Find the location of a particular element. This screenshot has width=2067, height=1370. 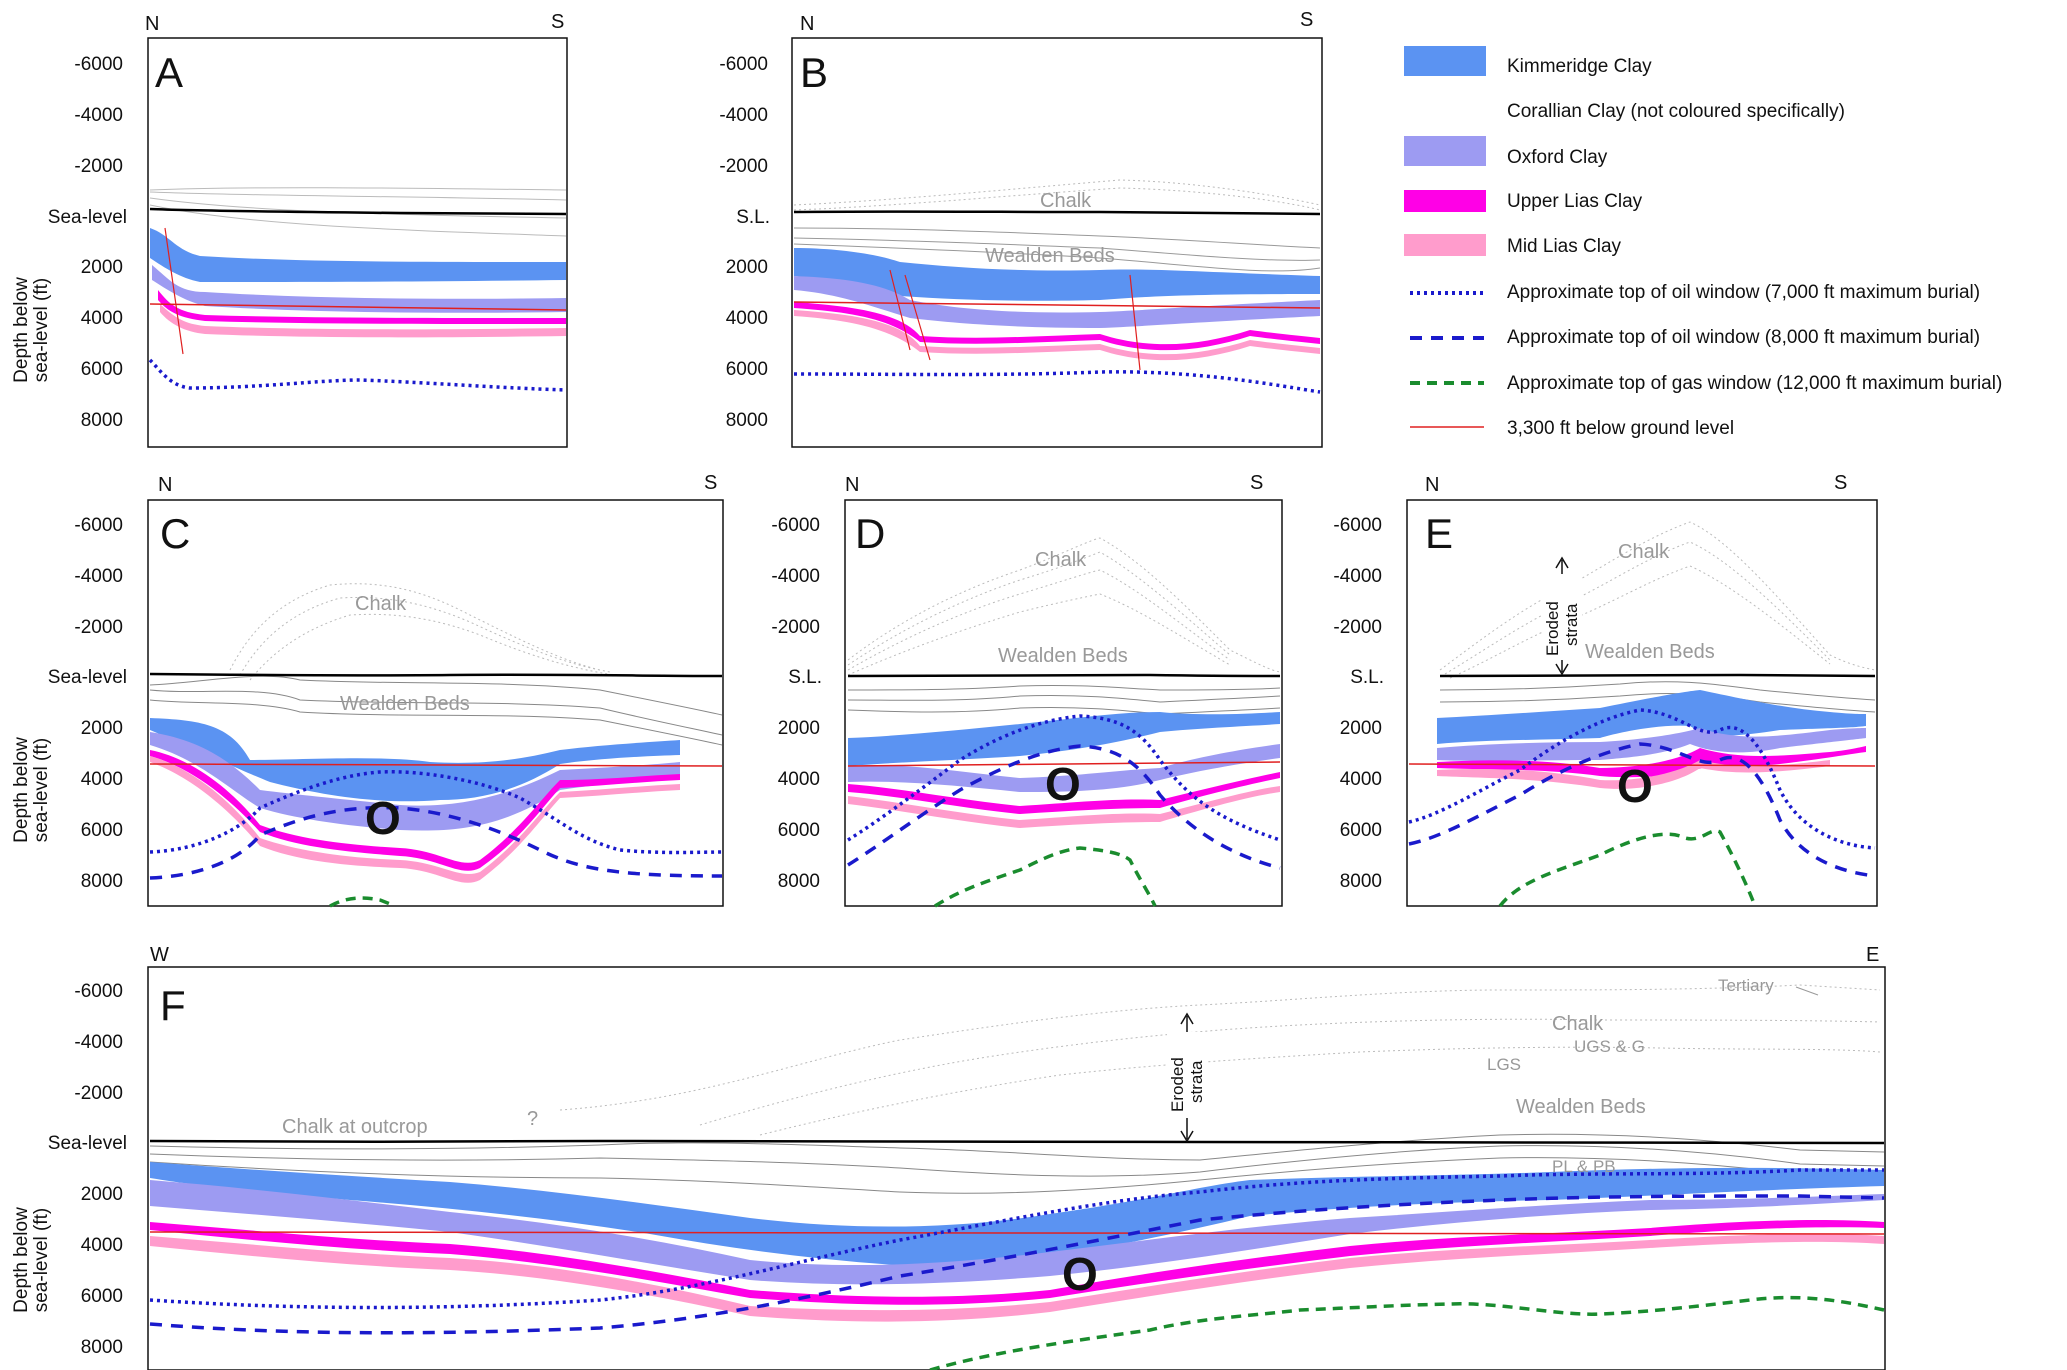

panel-b-chalk-lines is located at coordinates (1057, 195).